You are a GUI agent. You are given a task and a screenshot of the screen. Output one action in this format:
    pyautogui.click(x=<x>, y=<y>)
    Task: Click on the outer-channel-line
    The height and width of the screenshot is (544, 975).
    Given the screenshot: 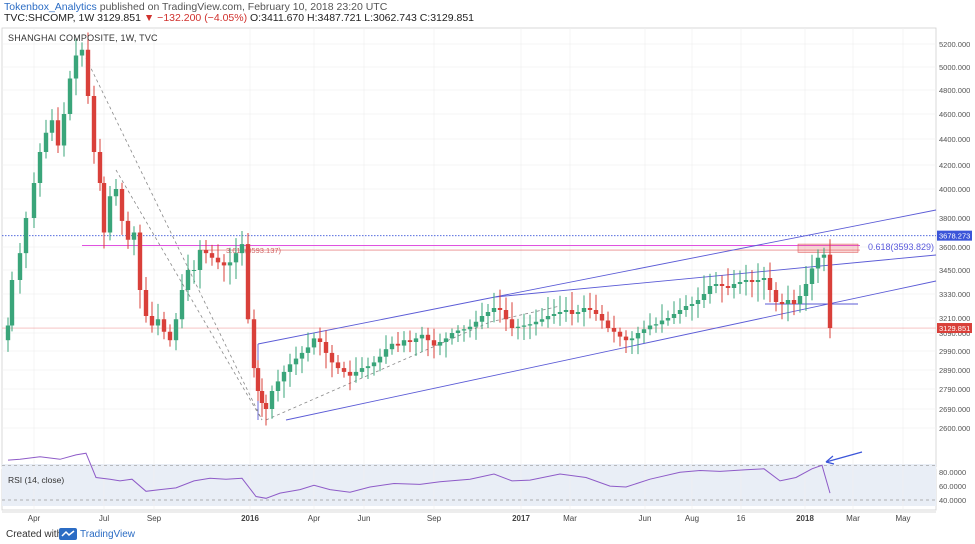 What is the action you would take?
    pyautogui.click(x=715, y=253)
    